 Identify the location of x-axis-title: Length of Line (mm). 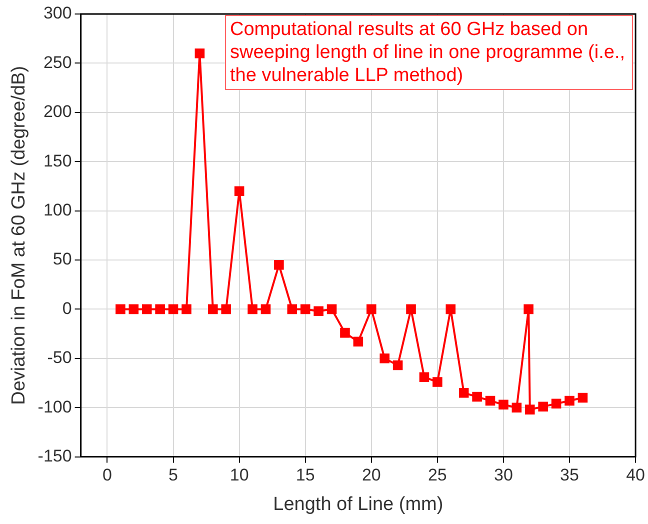
(358, 504).